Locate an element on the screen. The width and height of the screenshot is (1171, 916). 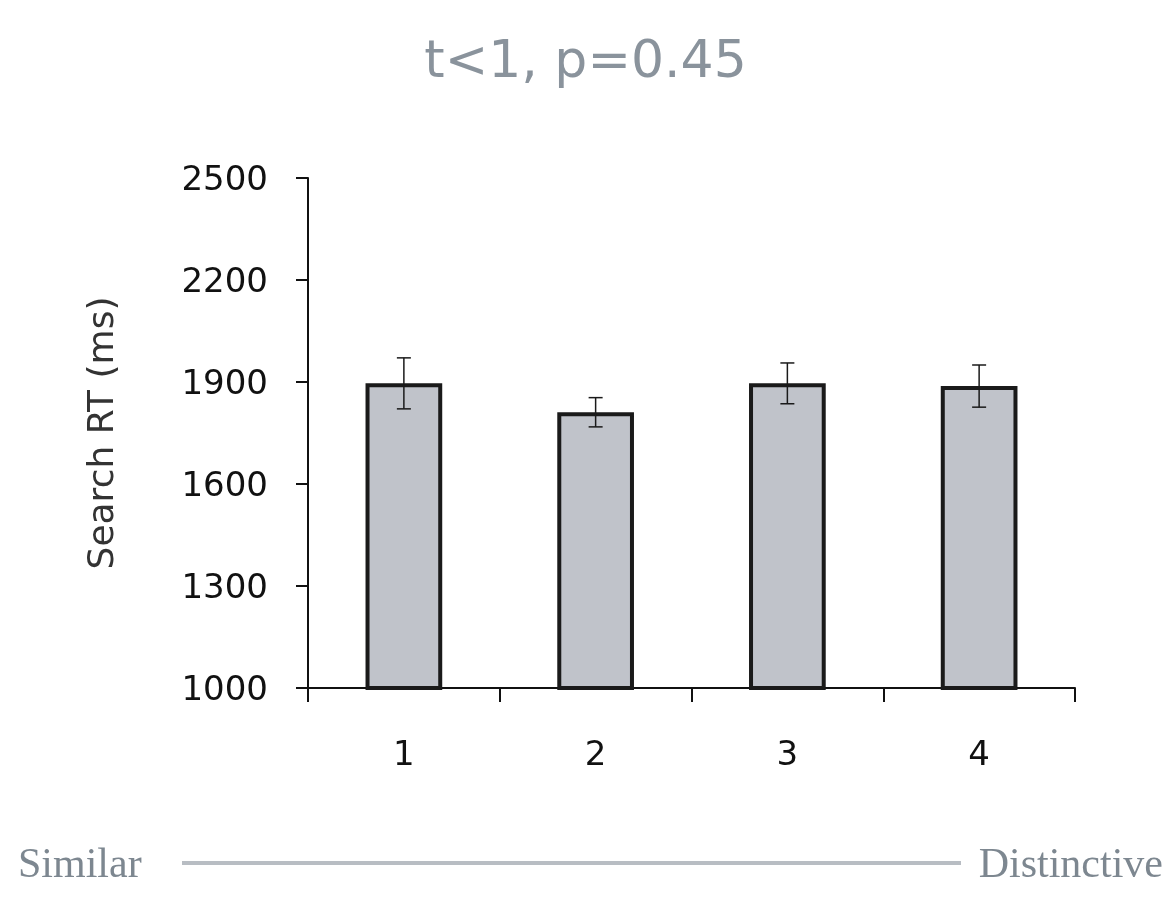
x-tick-label: 2 is located at coordinates (595, 753).